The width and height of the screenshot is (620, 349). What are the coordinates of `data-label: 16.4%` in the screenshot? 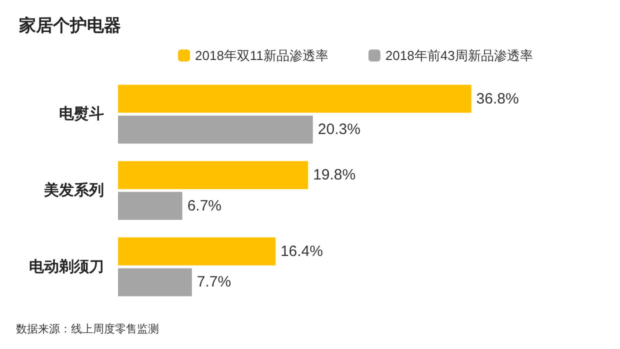 It's located at (301, 251).